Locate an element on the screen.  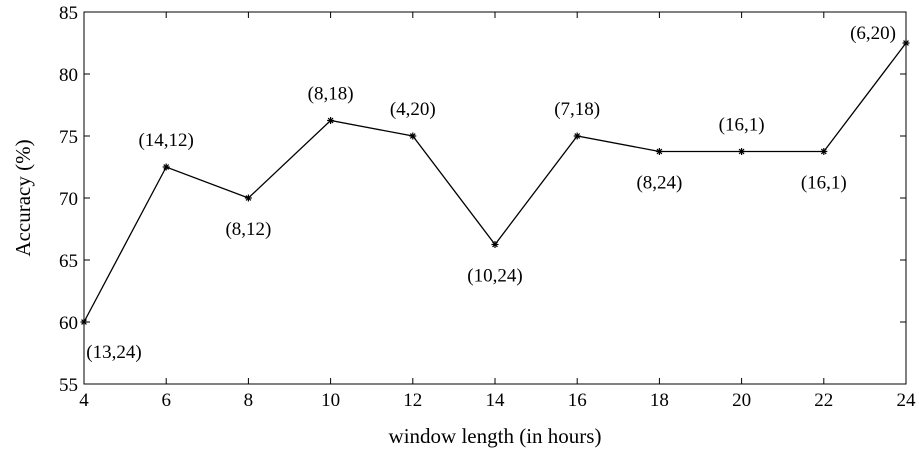
point-label-8: (16,1) is located at coordinates (742, 125).